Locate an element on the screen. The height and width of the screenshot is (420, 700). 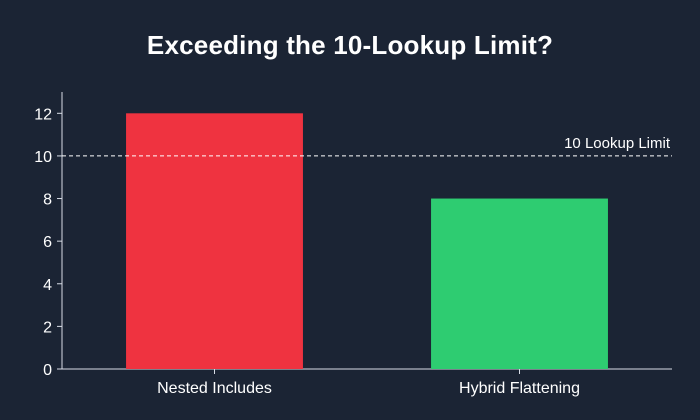
y-tick-label: 2 is located at coordinates (47, 327).